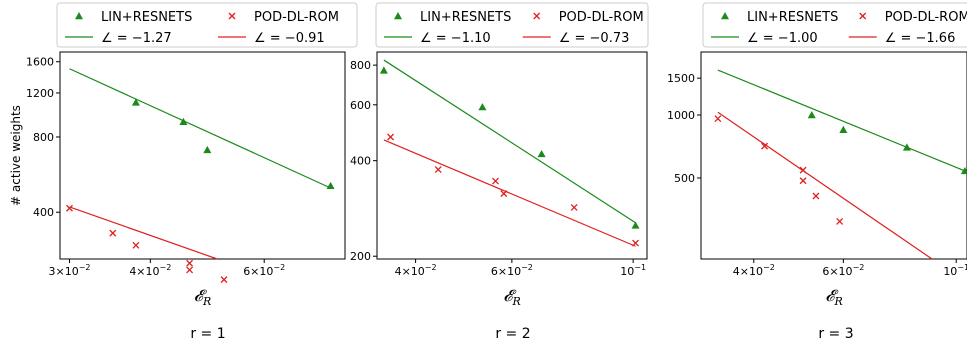  I want to click on legend-label: ∠ = −1.10, so click(455, 38).